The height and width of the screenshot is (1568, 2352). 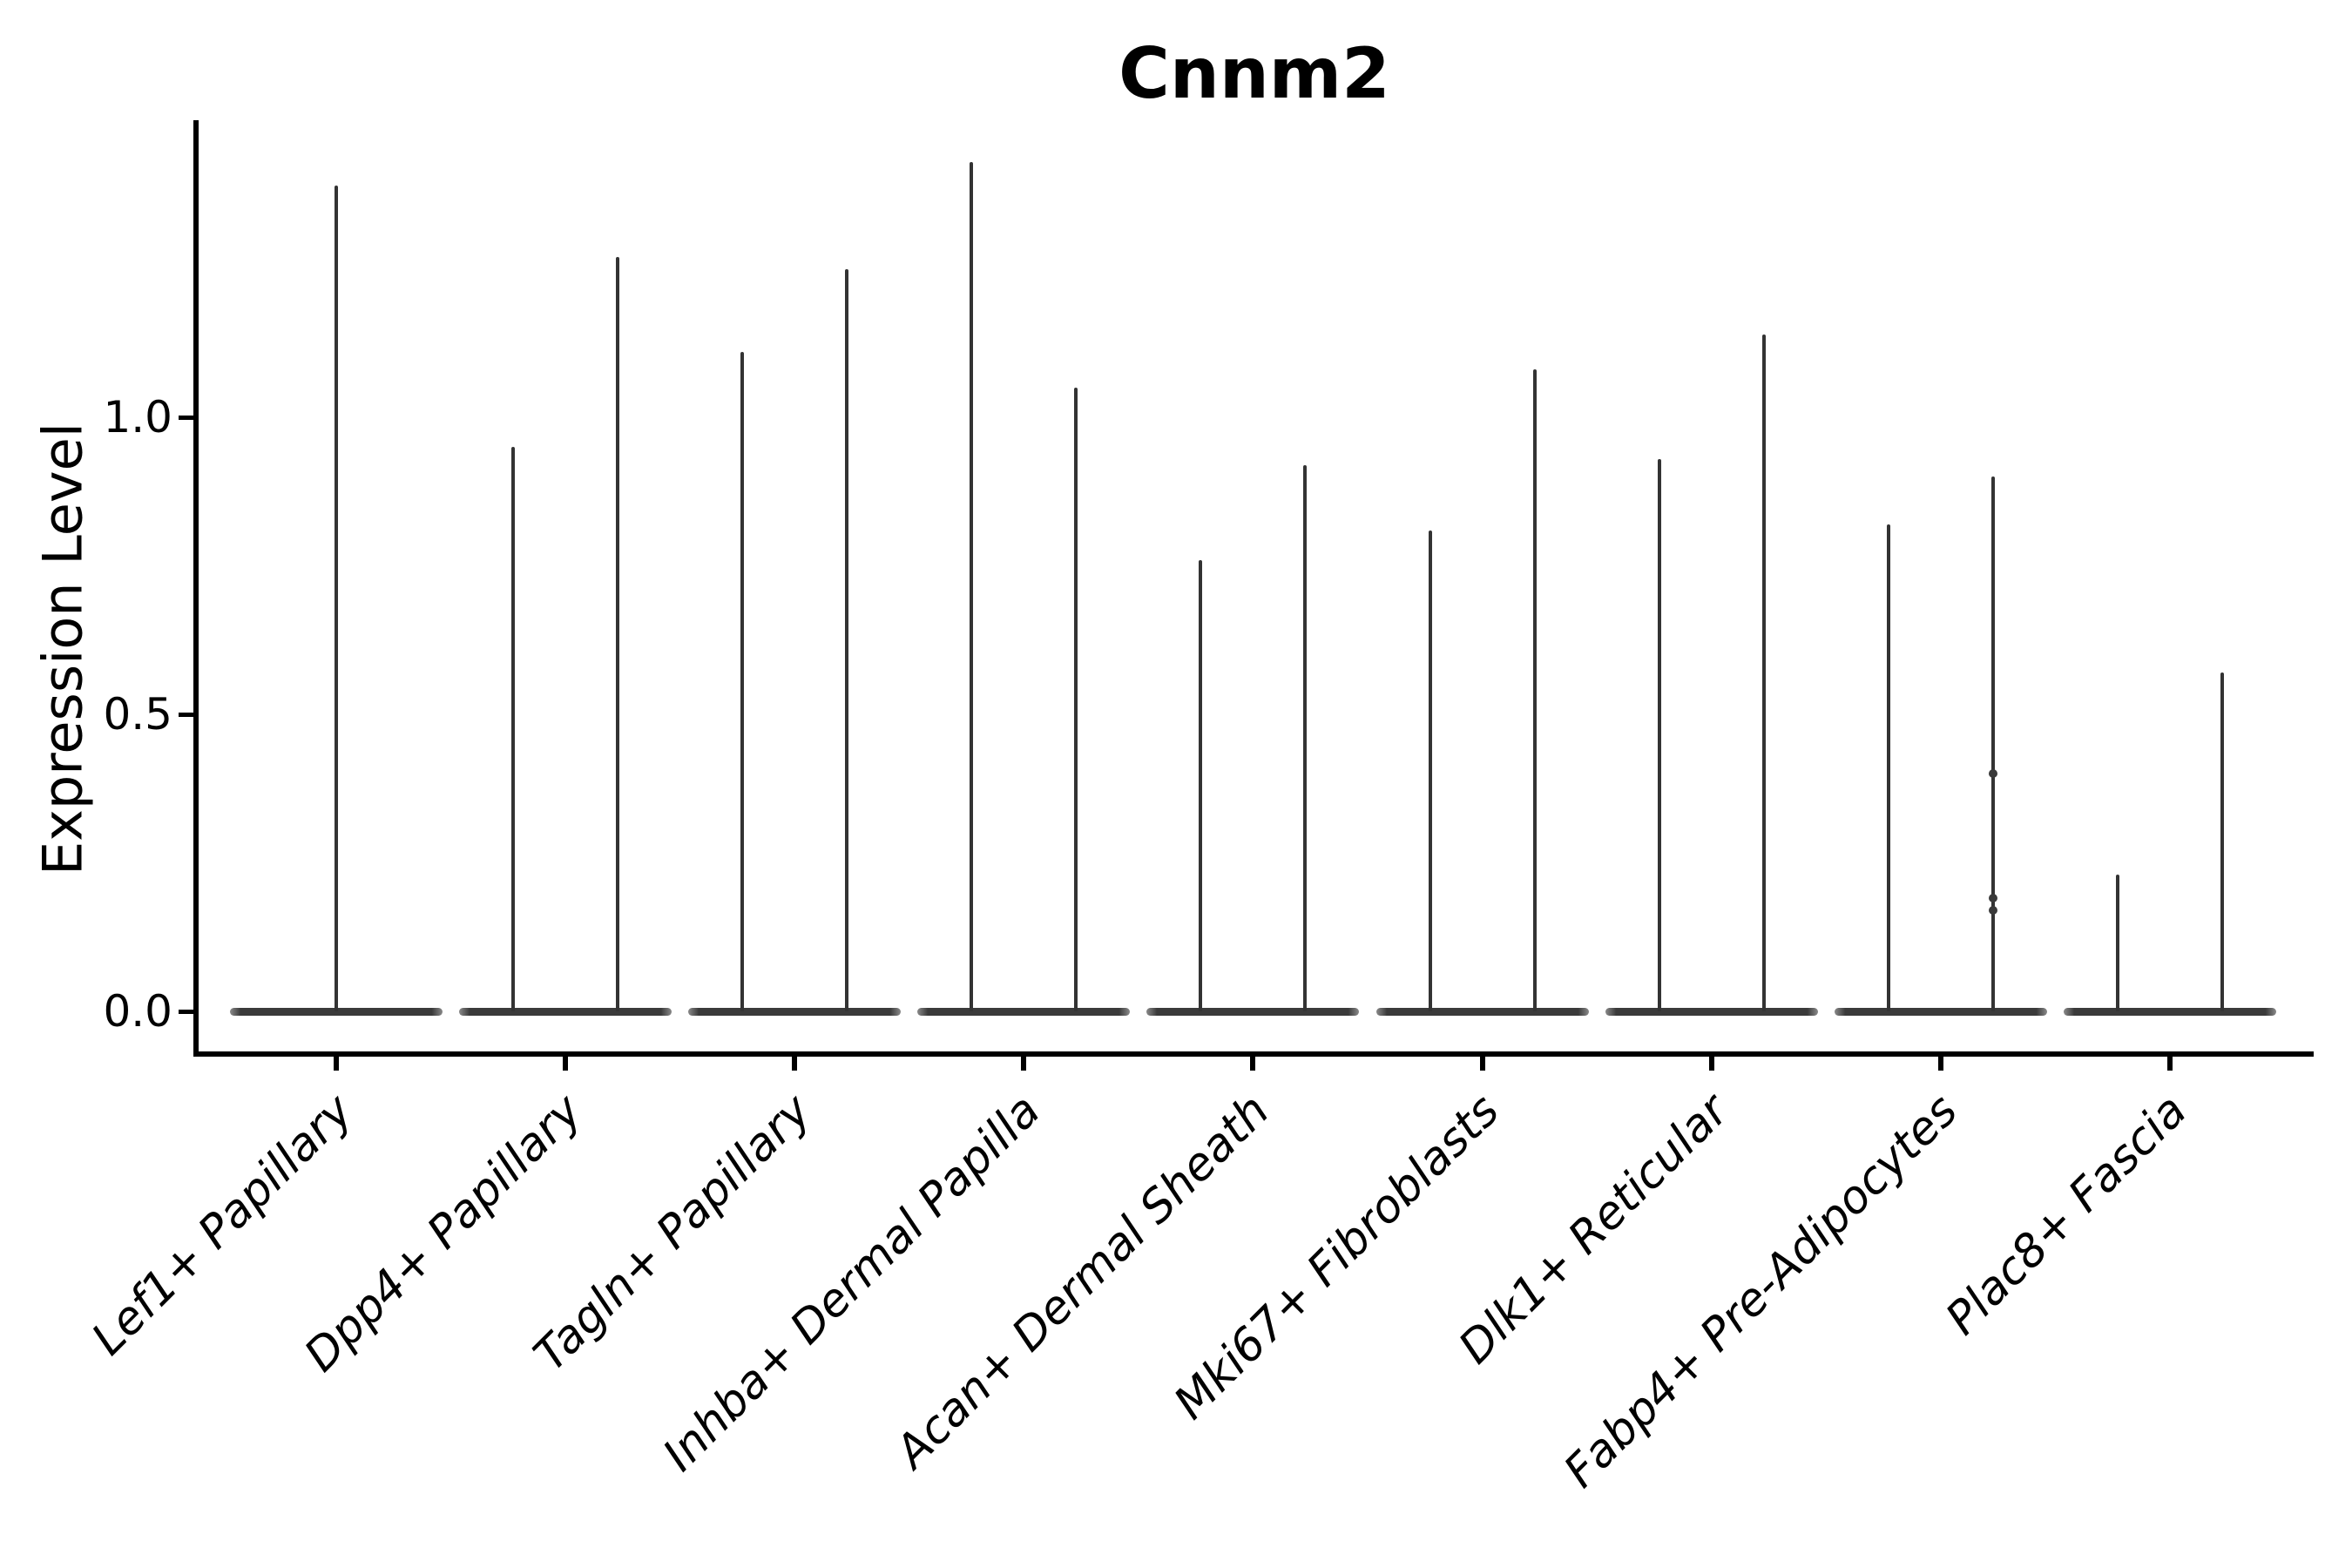 I want to click on y-axis-label: Expression Level, so click(x=62, y=648).